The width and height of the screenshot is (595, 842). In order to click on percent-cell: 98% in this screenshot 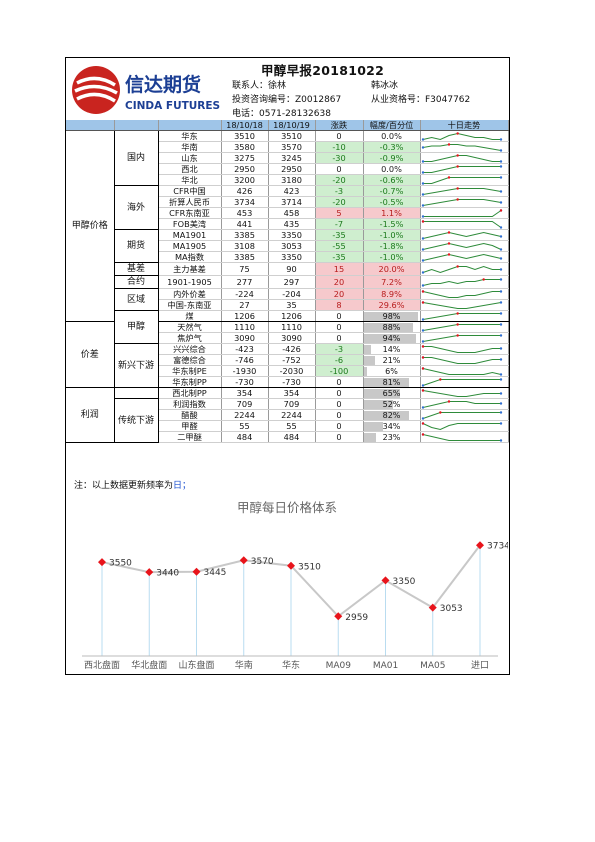, I will do `click(392, 316)`.